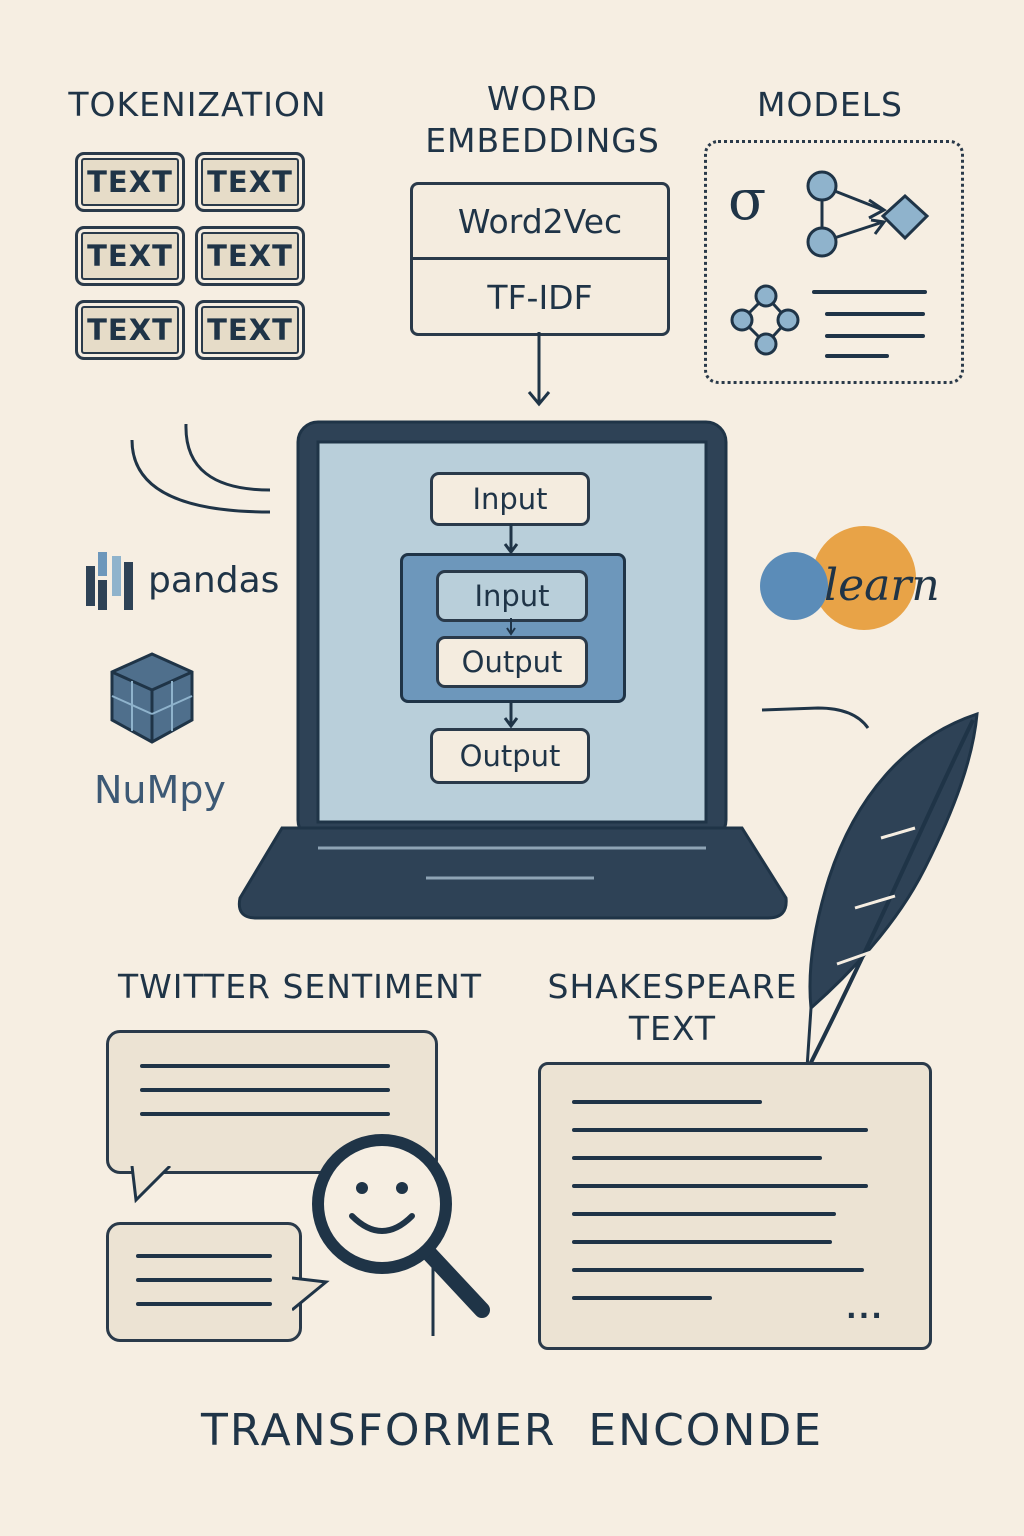 The width and height of the screenshot is (1024, 1536). Describe the element at coordinates (197, 104) in the screenshot. I see `tokenization-title: TOKENIZATION` at that location.